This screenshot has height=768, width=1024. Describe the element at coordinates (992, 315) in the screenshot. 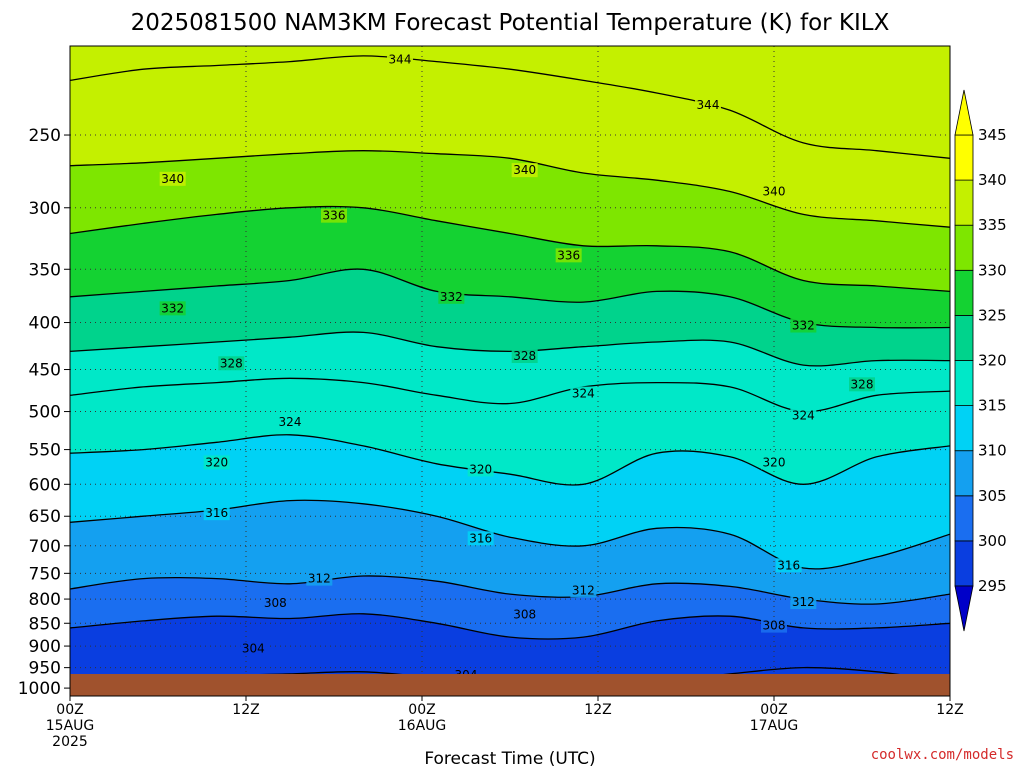

I see `colorbar-label-325: 325` at that location.